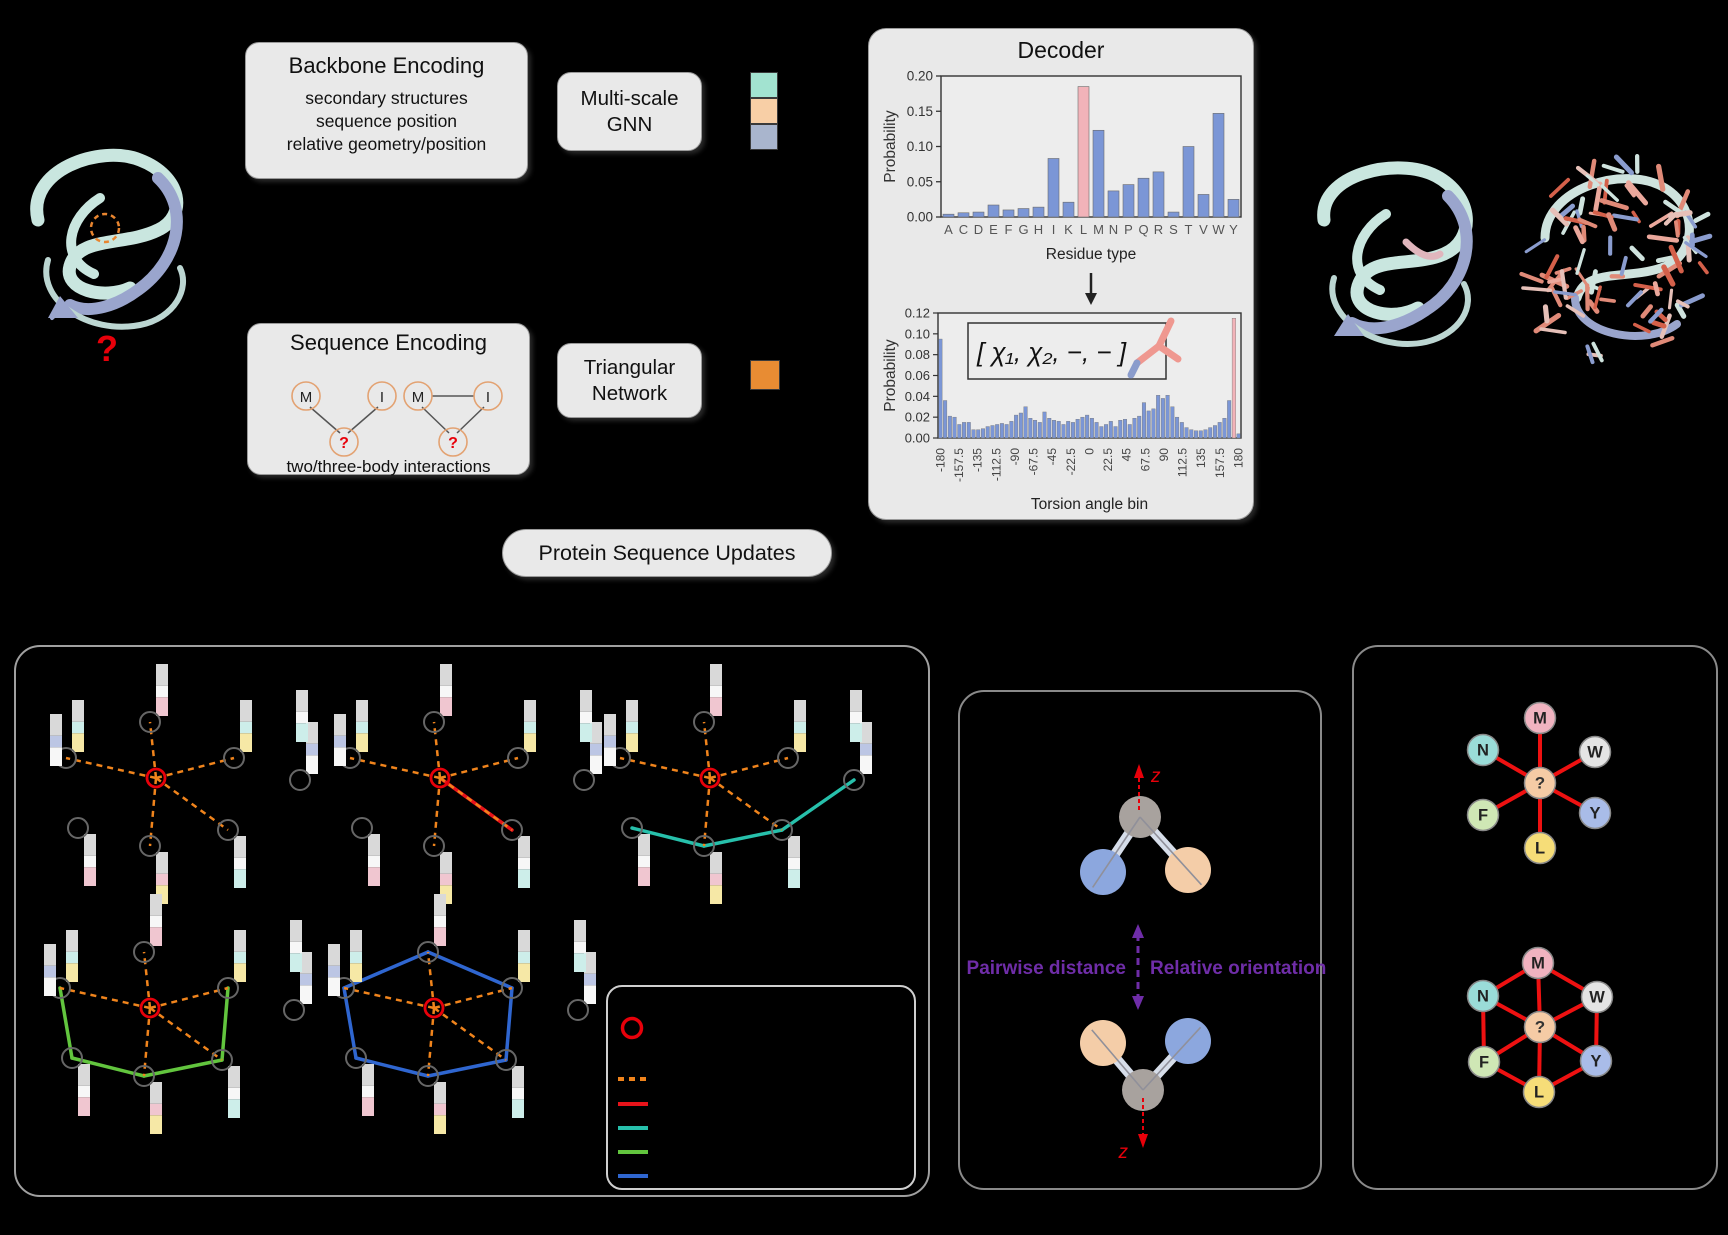 The image size is (1728, 1235). I want to click on x-tick-label: 0, so click(1089, 451).